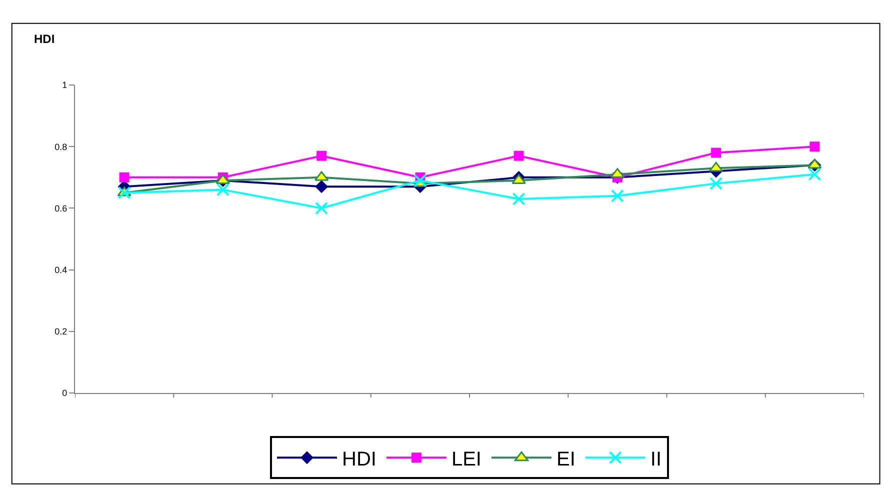 The image size is (884, 491). I want to click on y-tick-label: 1, so click(65, 85).